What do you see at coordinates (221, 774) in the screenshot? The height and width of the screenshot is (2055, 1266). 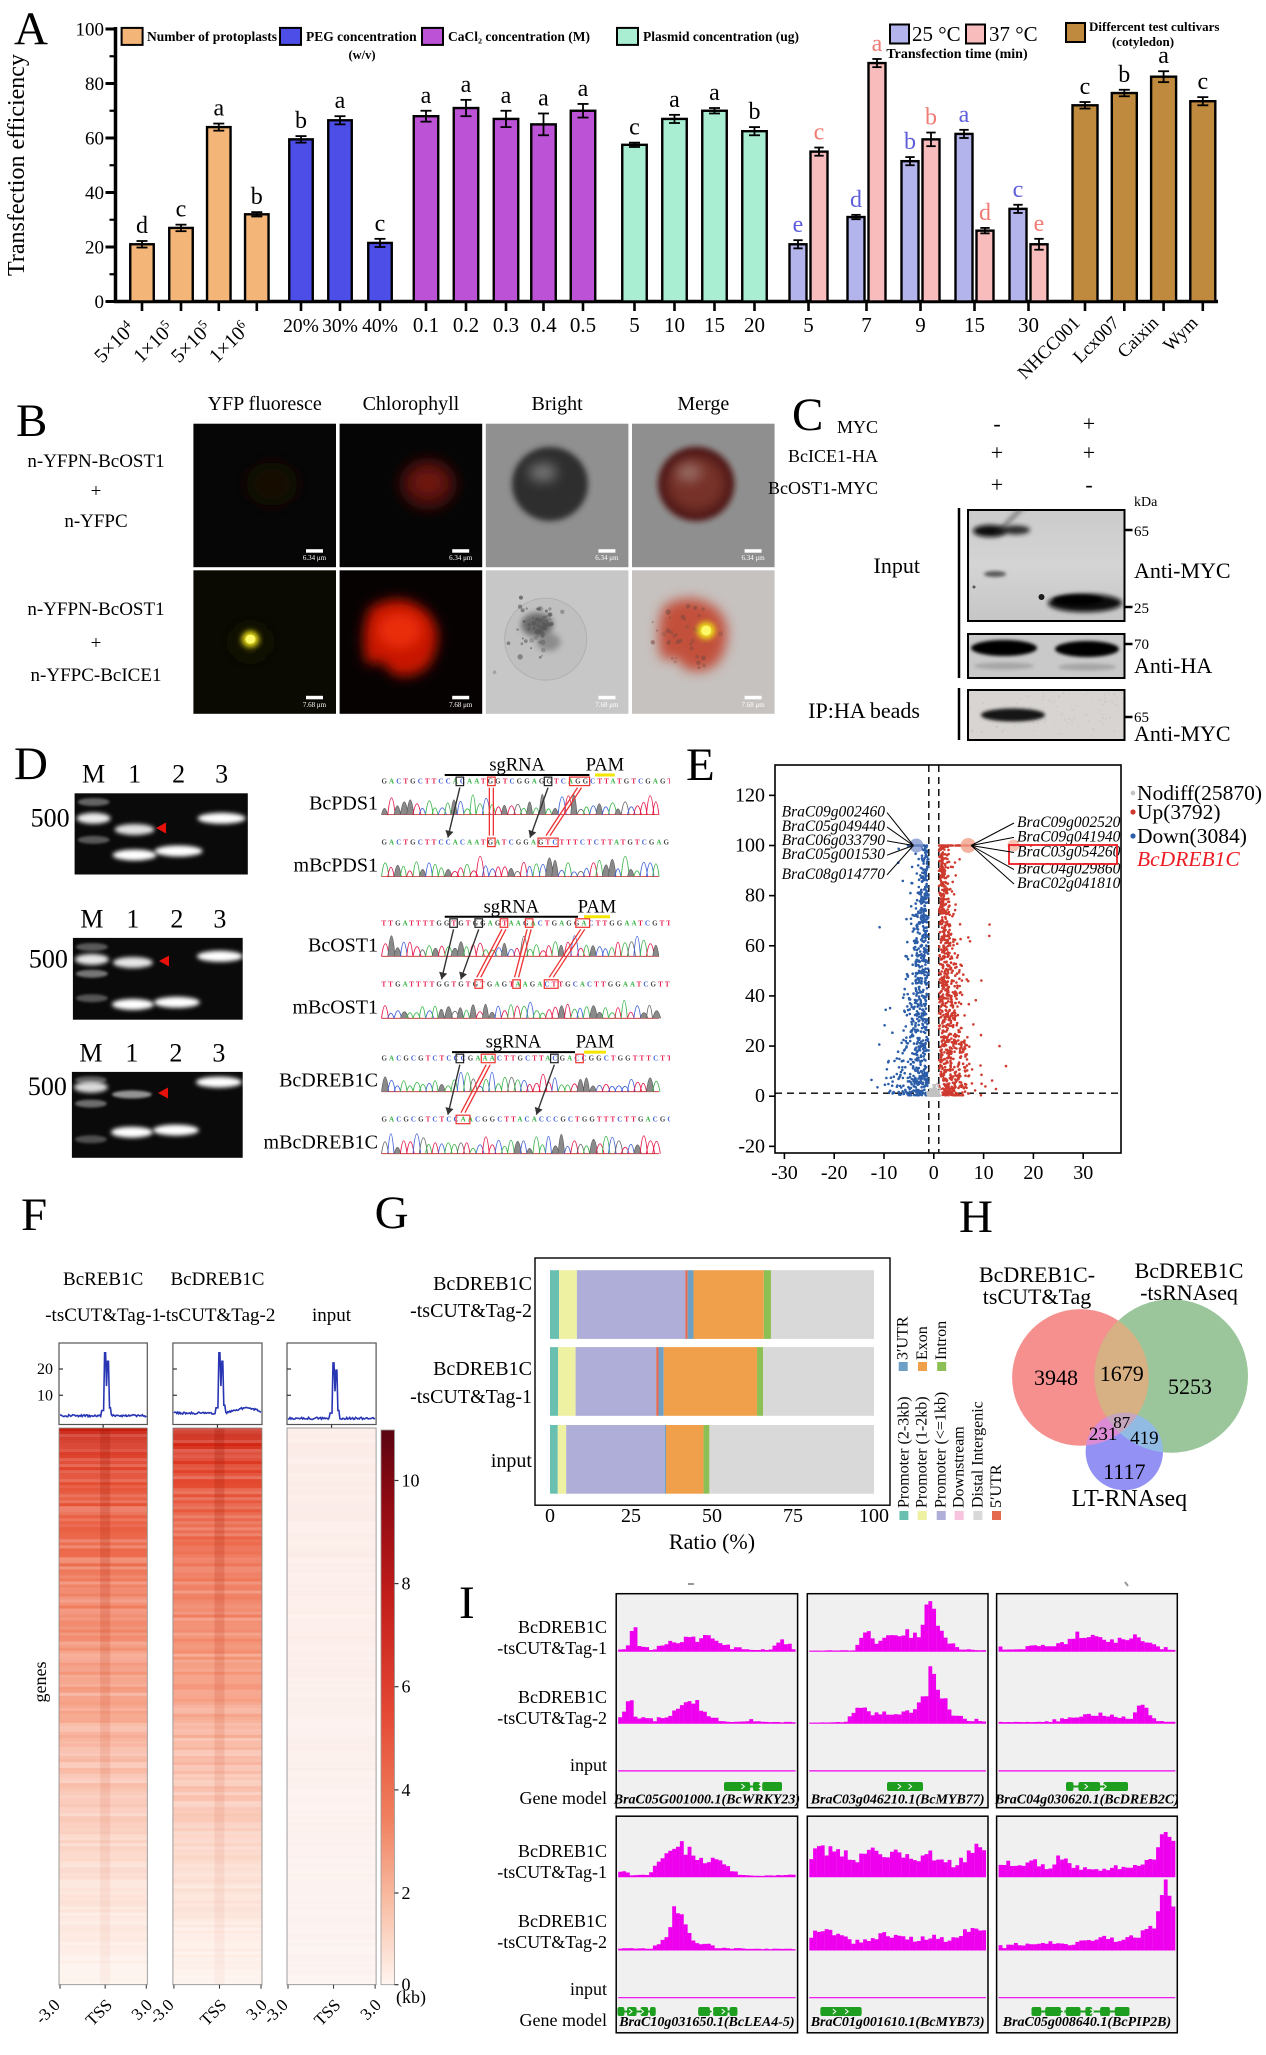 I see `svg-text: 3` at bounding box center [221, 774].